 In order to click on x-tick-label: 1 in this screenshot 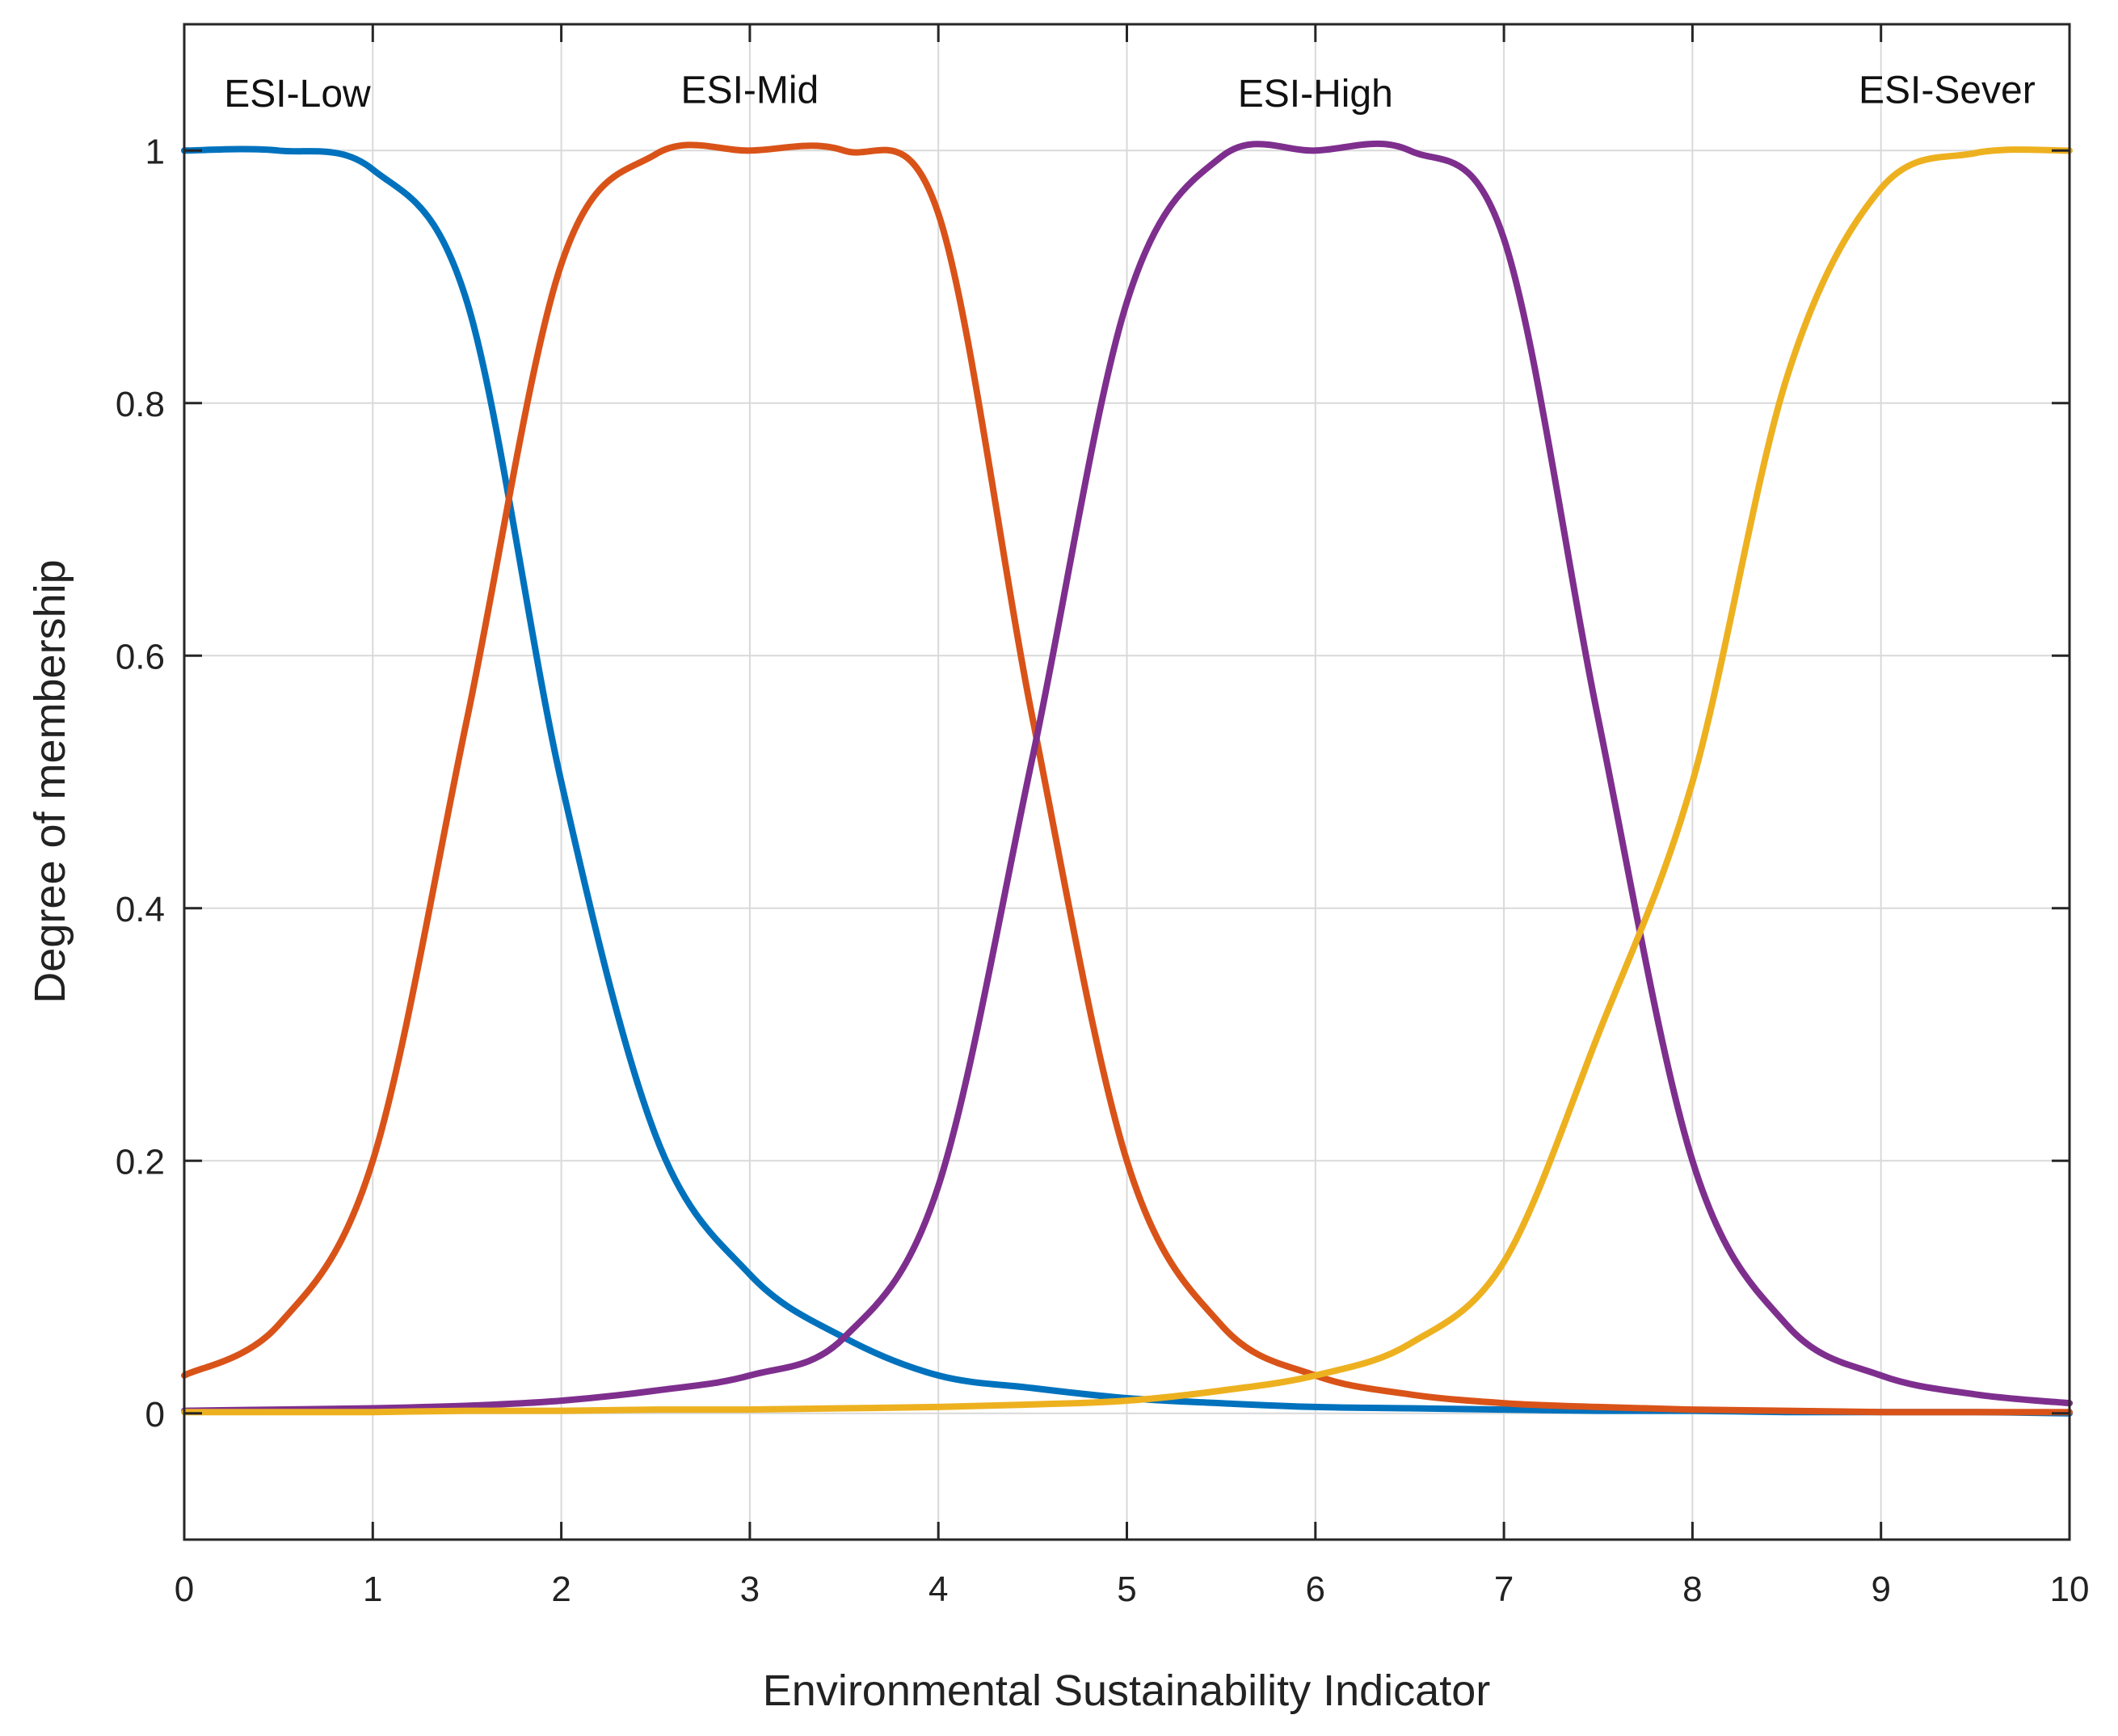, I will do `click(372, 1589)`.